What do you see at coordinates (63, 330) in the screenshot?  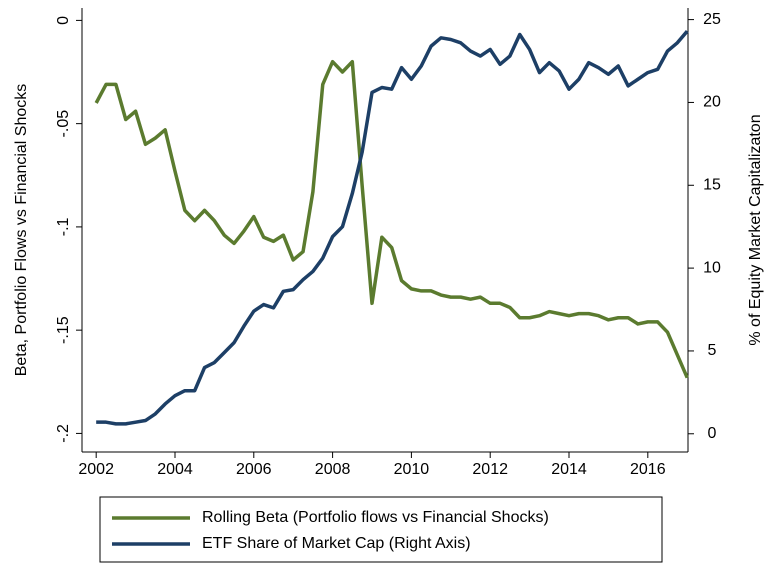 I see `y-tick-label: -.15` at bounding box center [63, 330].